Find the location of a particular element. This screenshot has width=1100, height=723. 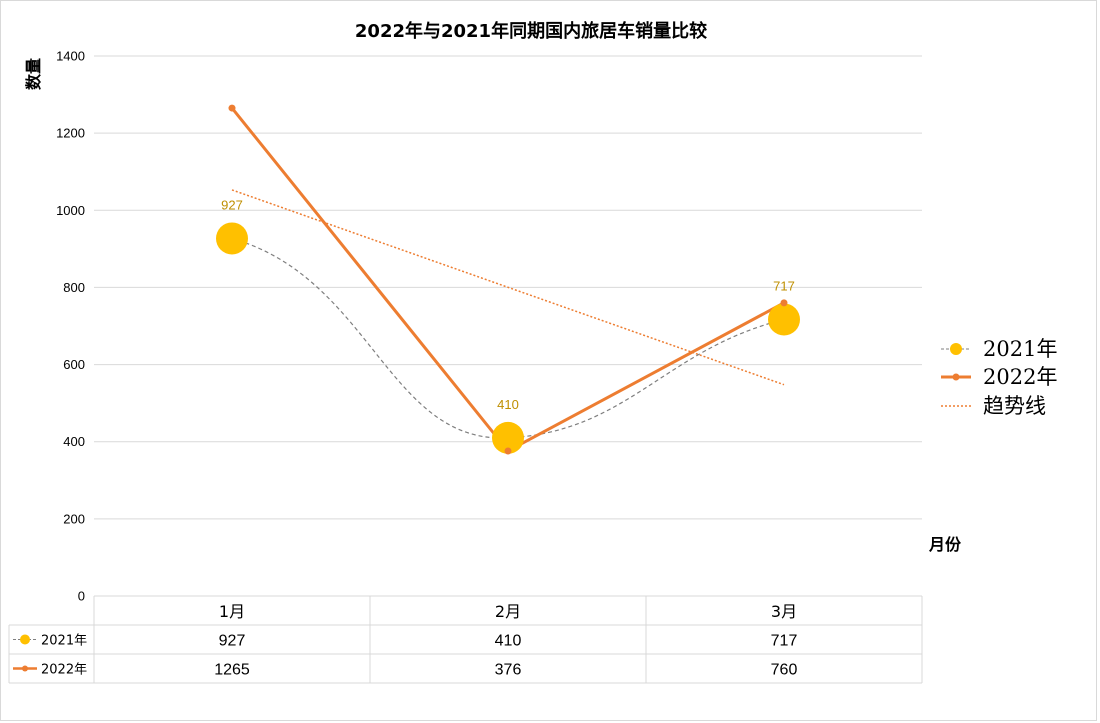

table-cell: 1265 is located at coordinates (232, 670).